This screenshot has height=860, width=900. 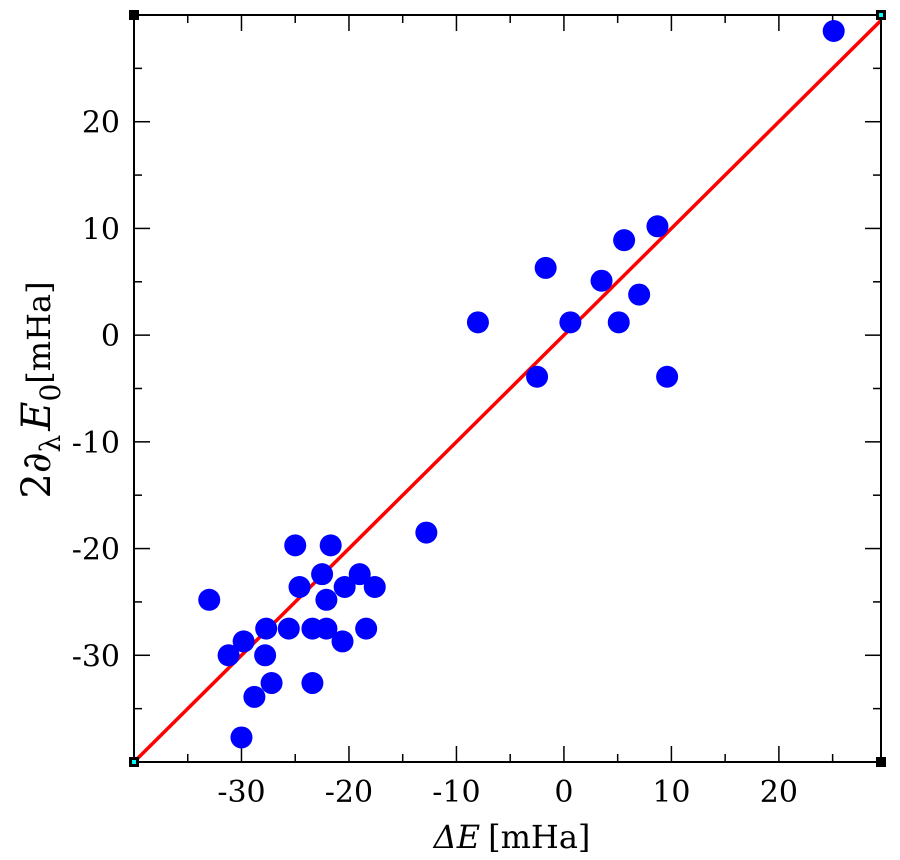 I want to click on x-axis-title: ΔE [mHa], so click(x=511, y=837).